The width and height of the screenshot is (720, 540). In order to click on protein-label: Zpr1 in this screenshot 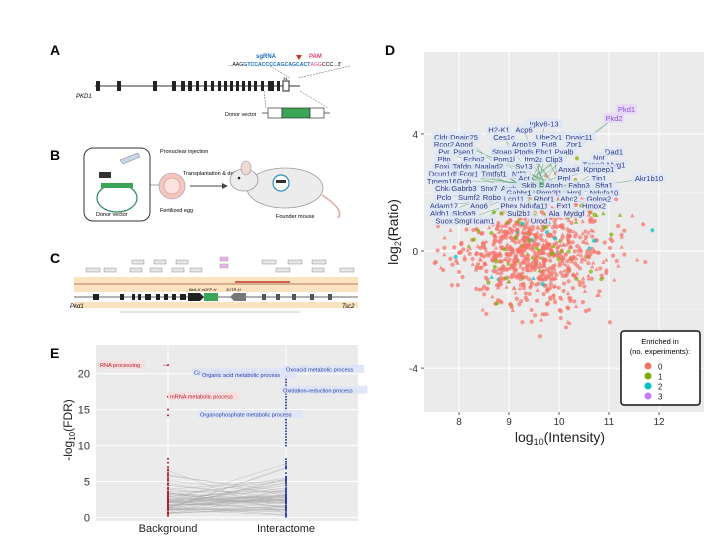, I will do `click(574, 144)`.